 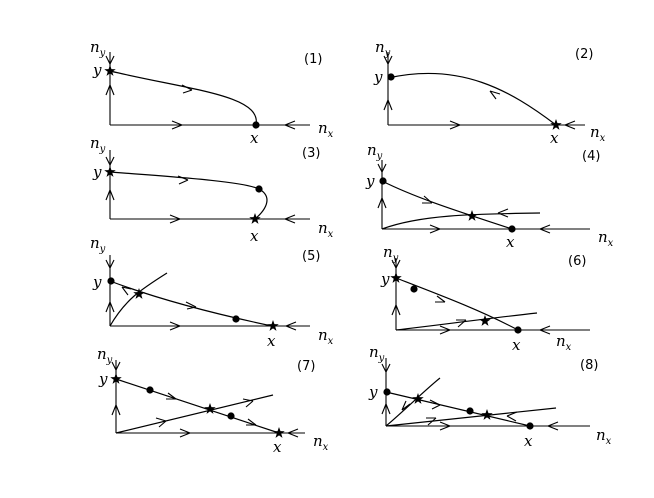 I want to click on panel-5: (5) ny nx y x, so click(x=212, y=292).